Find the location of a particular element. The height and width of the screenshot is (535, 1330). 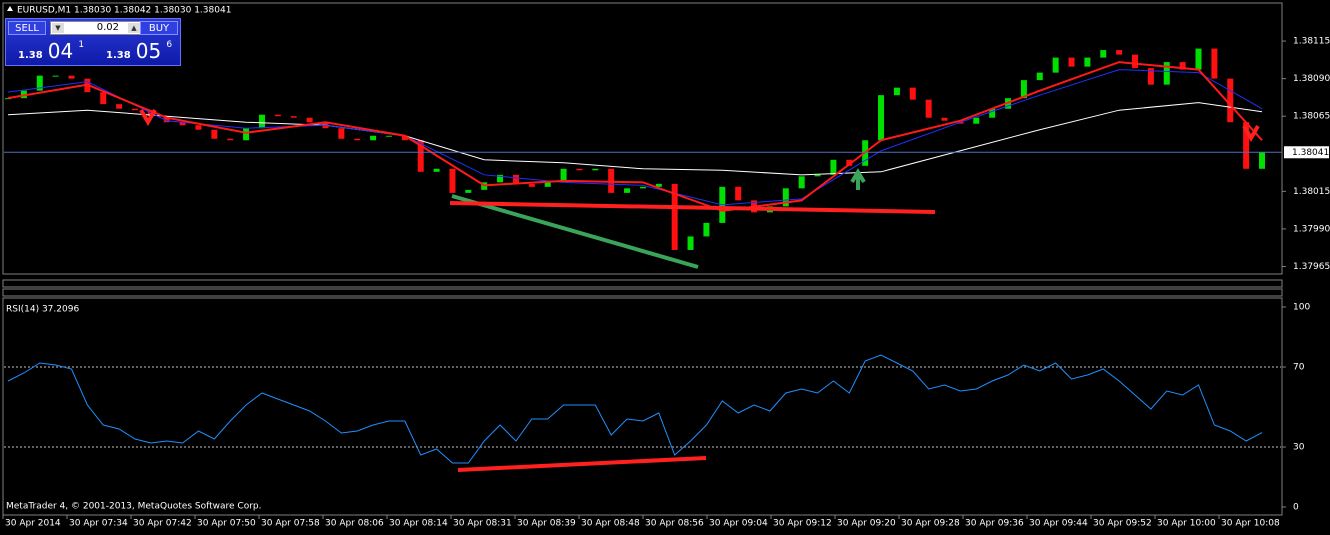

empty-pane is located at coordinates (642, 283).